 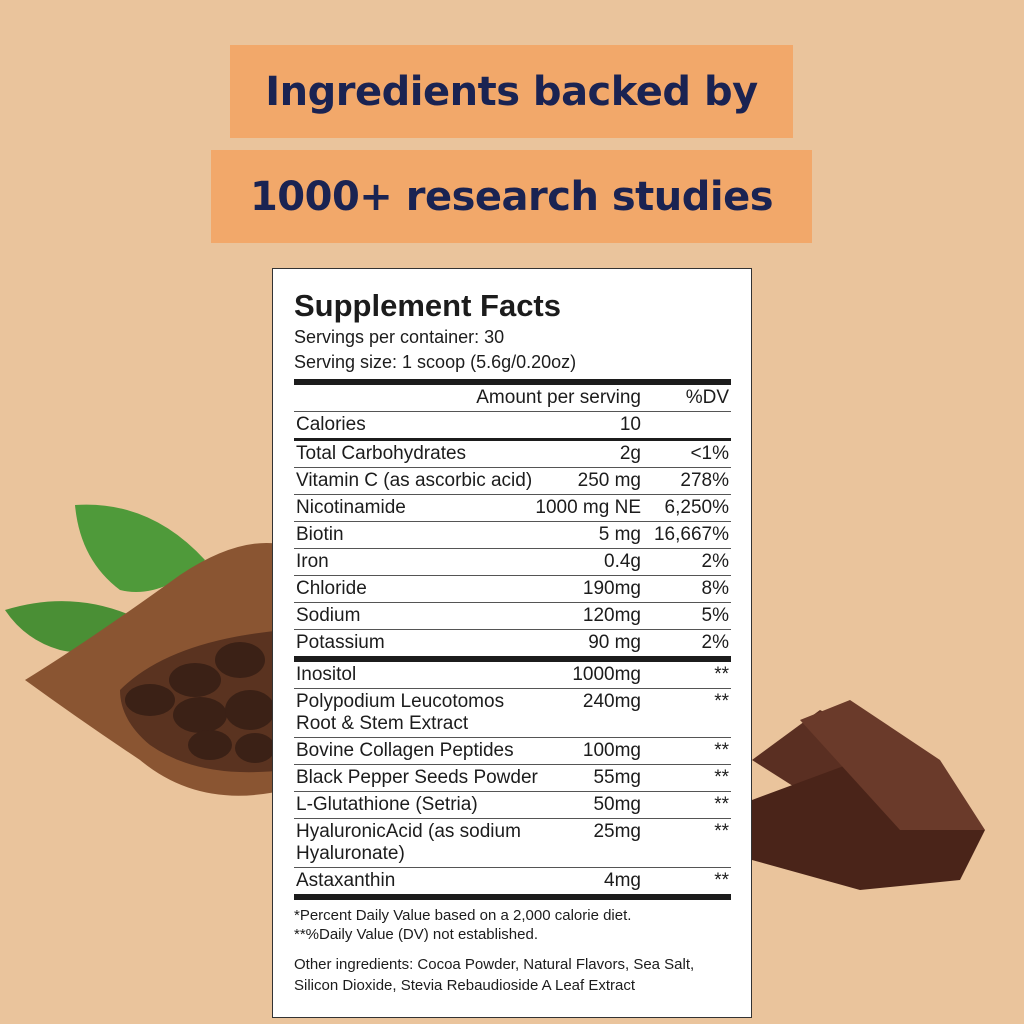 I want to click on table-row: Total Carbohydrates 2g <1%, so click(x=512, y=454).